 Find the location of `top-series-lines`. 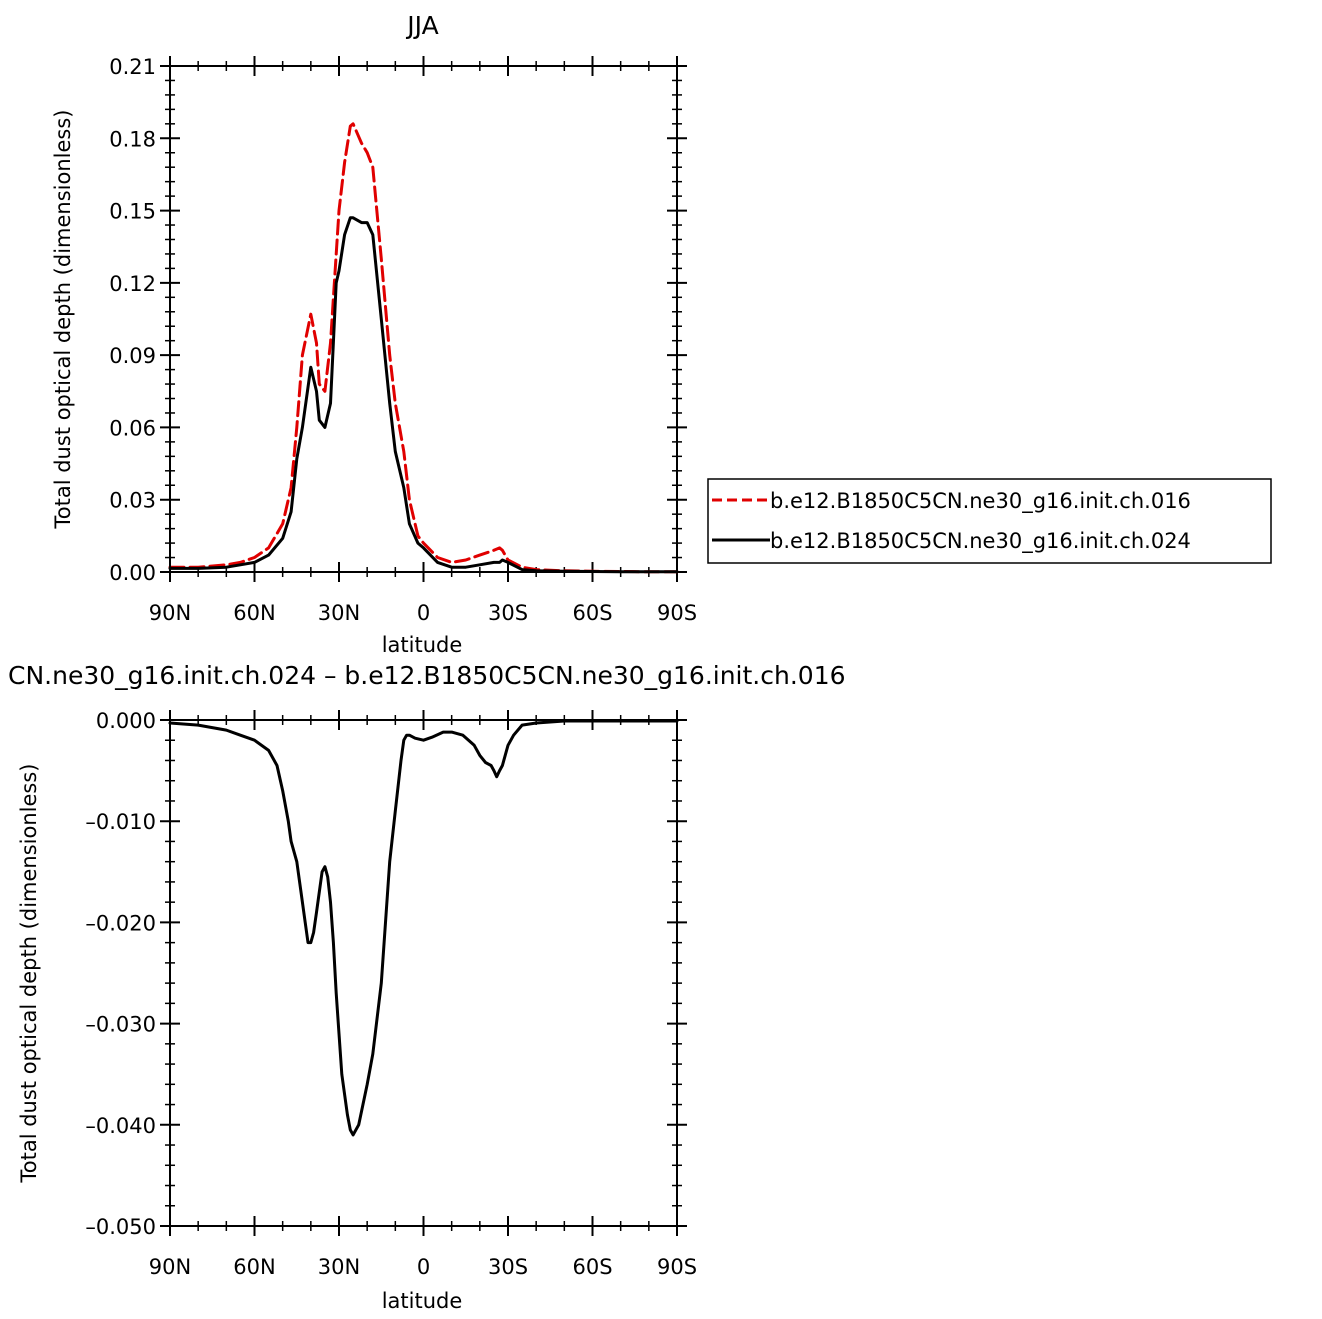

top-series-lines is located at coordinates (423, 348).